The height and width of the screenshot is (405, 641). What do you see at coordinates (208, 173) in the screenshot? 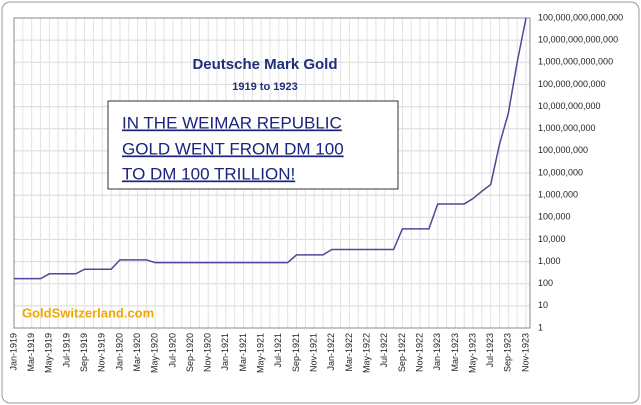
I see `annotation-line: TO DM 100 TRILLION!` at bounding box center [208, 173].